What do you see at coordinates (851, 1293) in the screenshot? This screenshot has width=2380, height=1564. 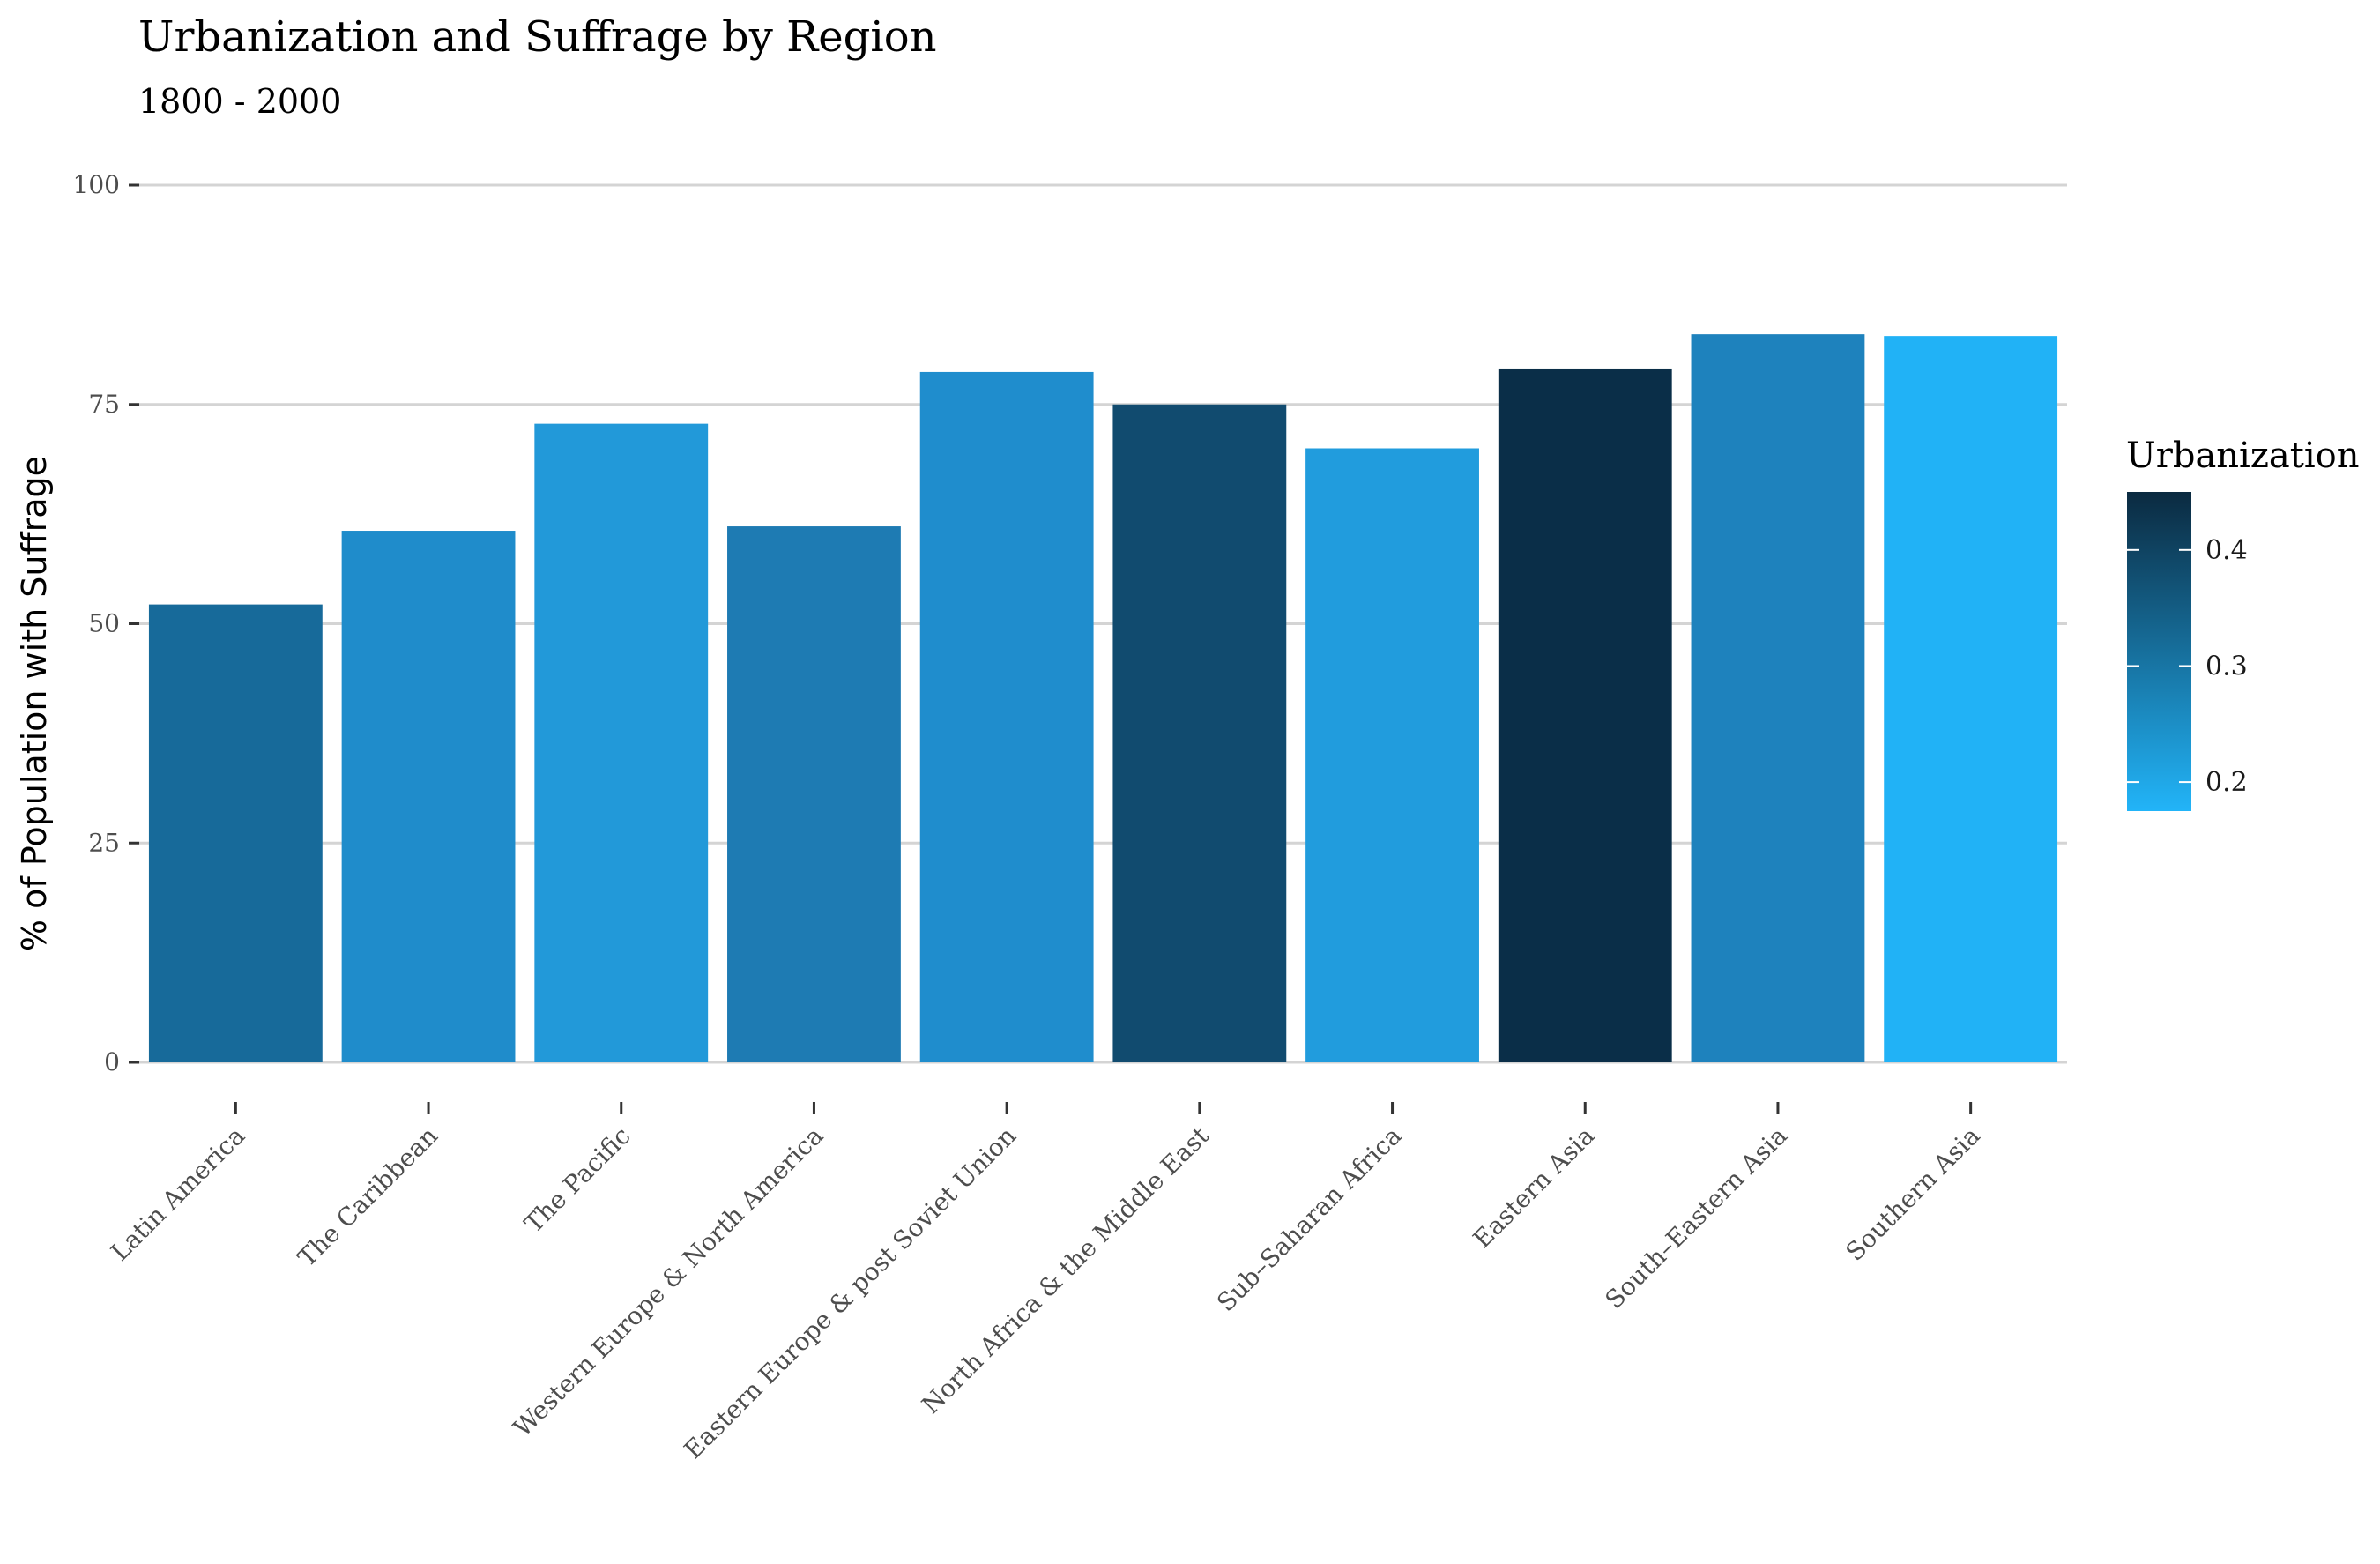 I see `x-tick-label: Eastern Europe & post Soviet Union` at bounding box center [851, 1293].